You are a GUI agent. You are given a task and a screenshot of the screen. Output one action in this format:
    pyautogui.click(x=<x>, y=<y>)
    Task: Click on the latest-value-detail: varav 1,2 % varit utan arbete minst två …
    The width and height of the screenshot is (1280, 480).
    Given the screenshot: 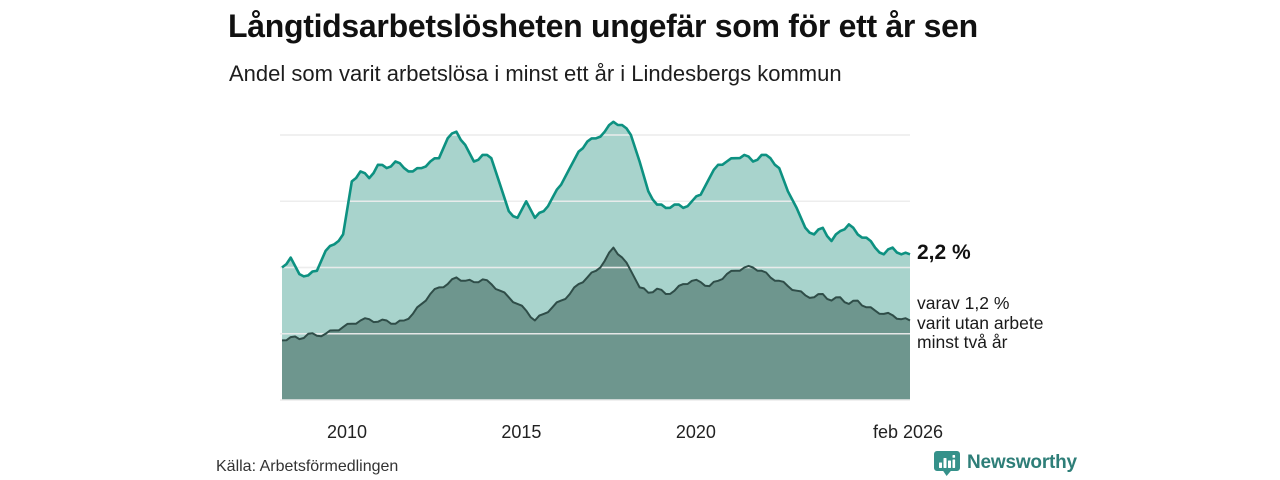 What is the action you would take?
    pyautogui.click(x=980, y=322)
    